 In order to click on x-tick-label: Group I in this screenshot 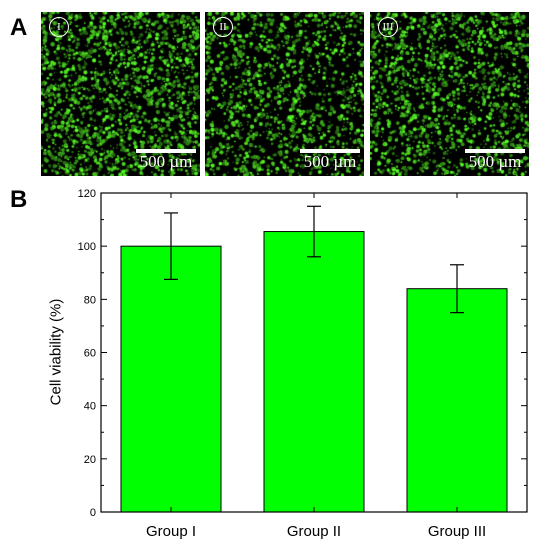, I will do `click(171, 531)`.